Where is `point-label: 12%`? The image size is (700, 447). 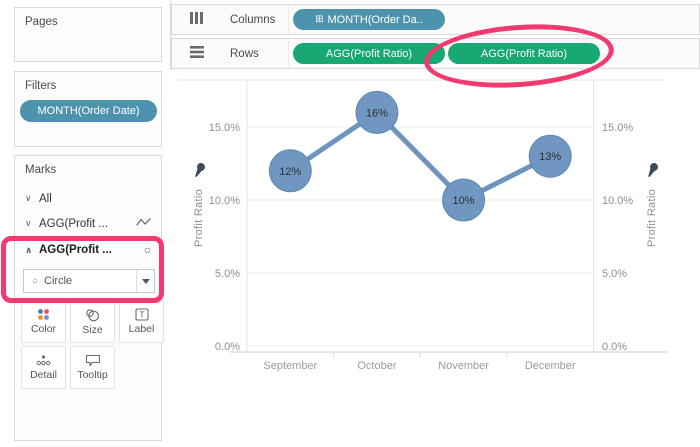
point-label: 12% is located at coordinates (290, 172).